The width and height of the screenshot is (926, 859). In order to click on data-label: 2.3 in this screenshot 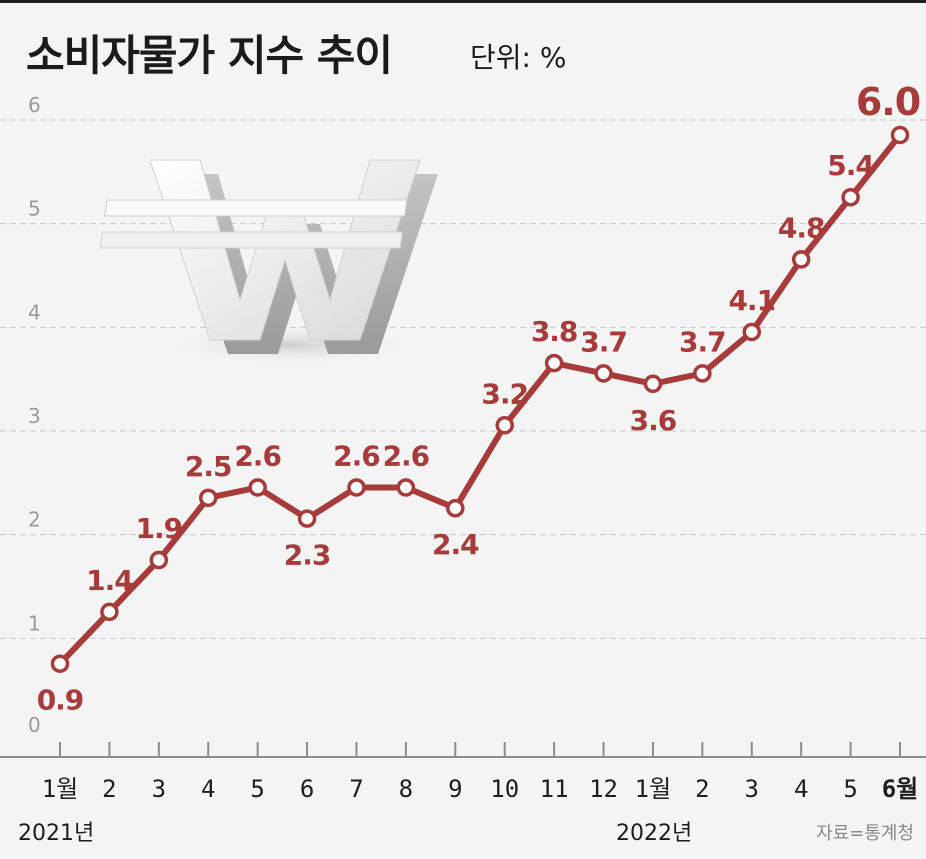, I will do `click(307, 555)`.